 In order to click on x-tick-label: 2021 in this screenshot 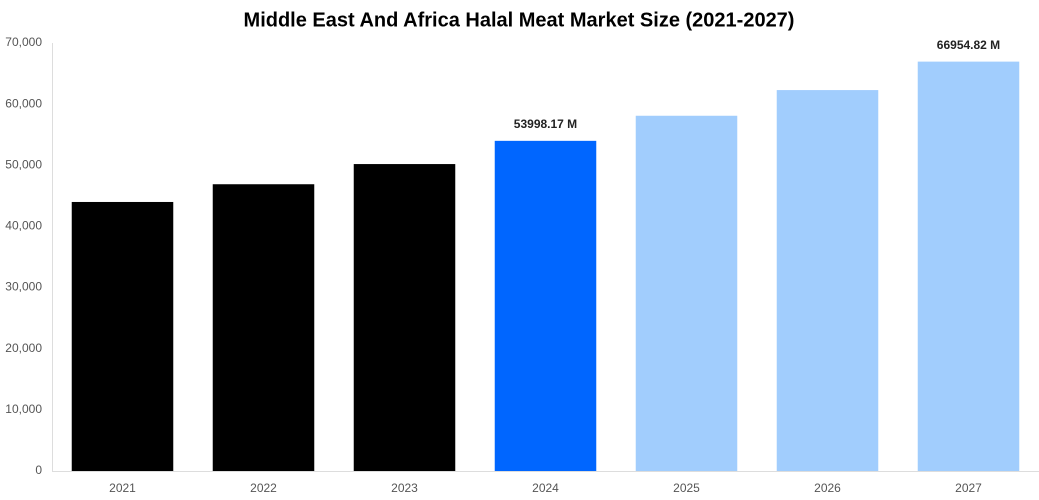, I will do `click(122, 488)`.